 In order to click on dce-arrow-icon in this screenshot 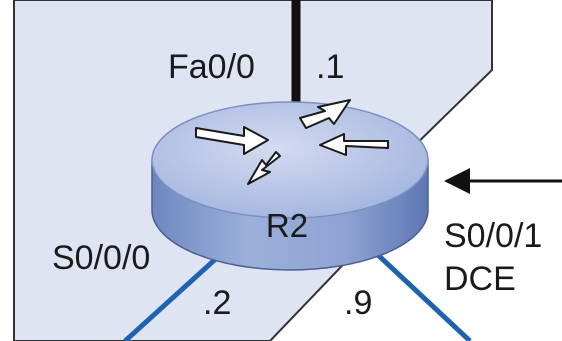, I will do `click(503, 181)`.